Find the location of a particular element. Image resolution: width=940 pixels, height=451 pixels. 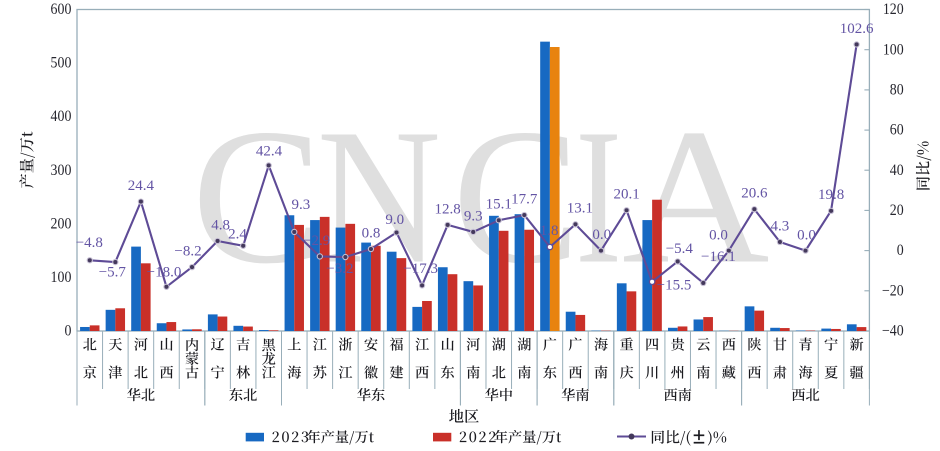

svg-text: −5.7 is located at coordinates (113, 273).